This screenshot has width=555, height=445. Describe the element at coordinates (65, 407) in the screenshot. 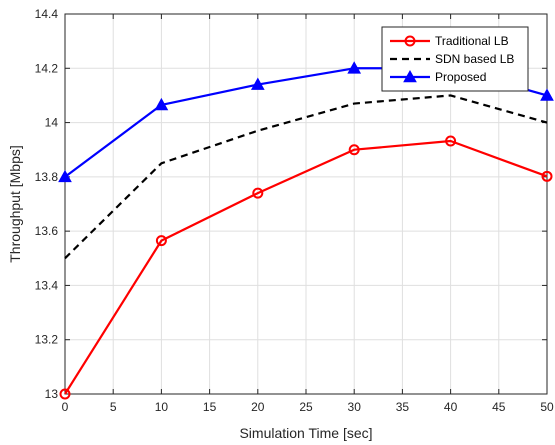

I see `x-tick-label: 0` at that location.